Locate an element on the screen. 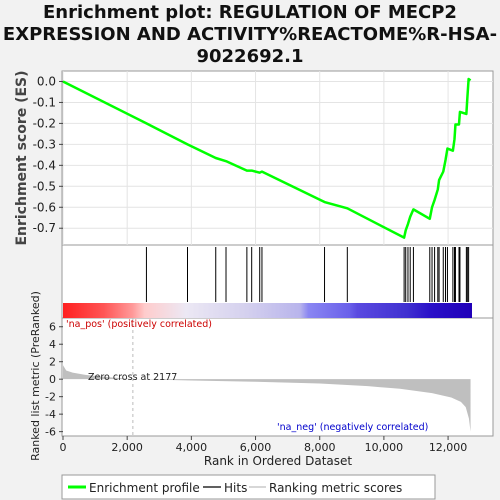  x-tick-label: 12,000 is located at coordinates (448, 447).